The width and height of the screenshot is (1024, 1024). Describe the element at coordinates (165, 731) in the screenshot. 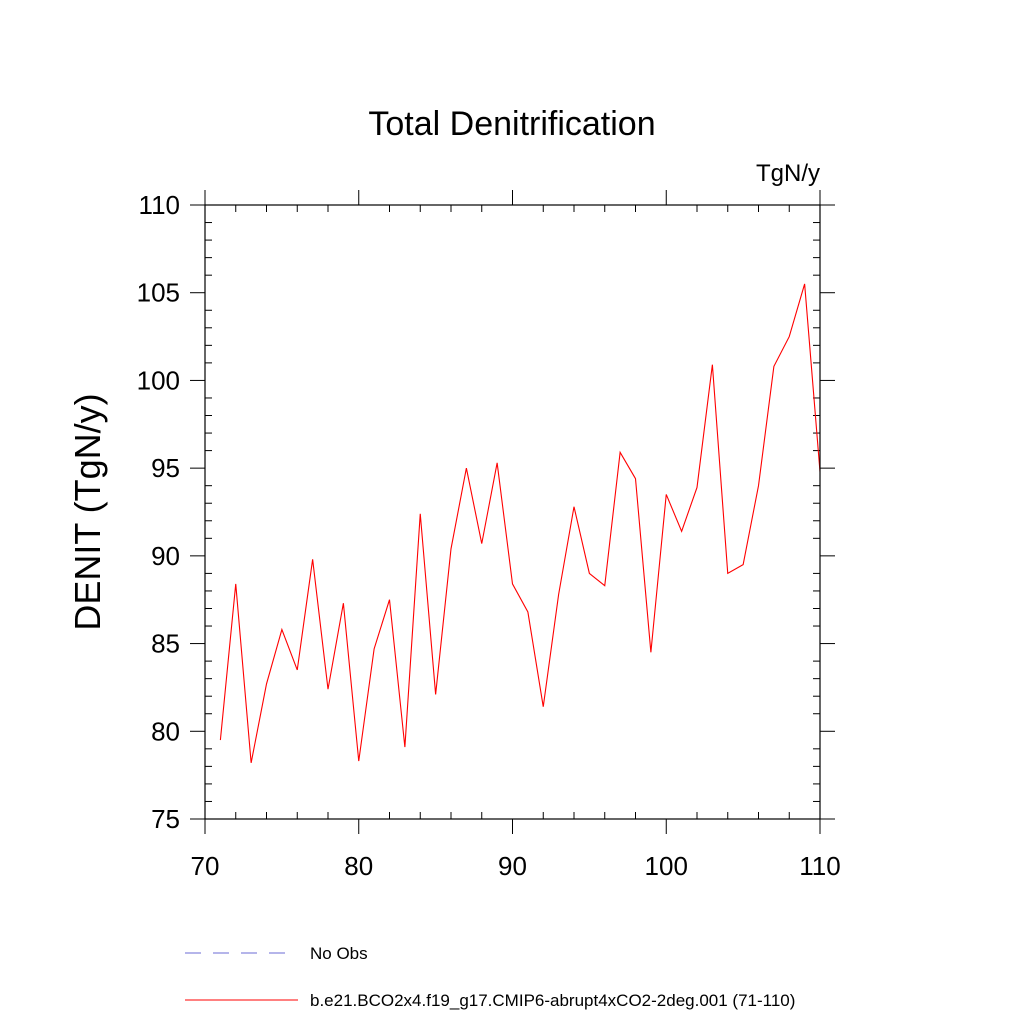

I see `y-tick-label: 80` at that location.